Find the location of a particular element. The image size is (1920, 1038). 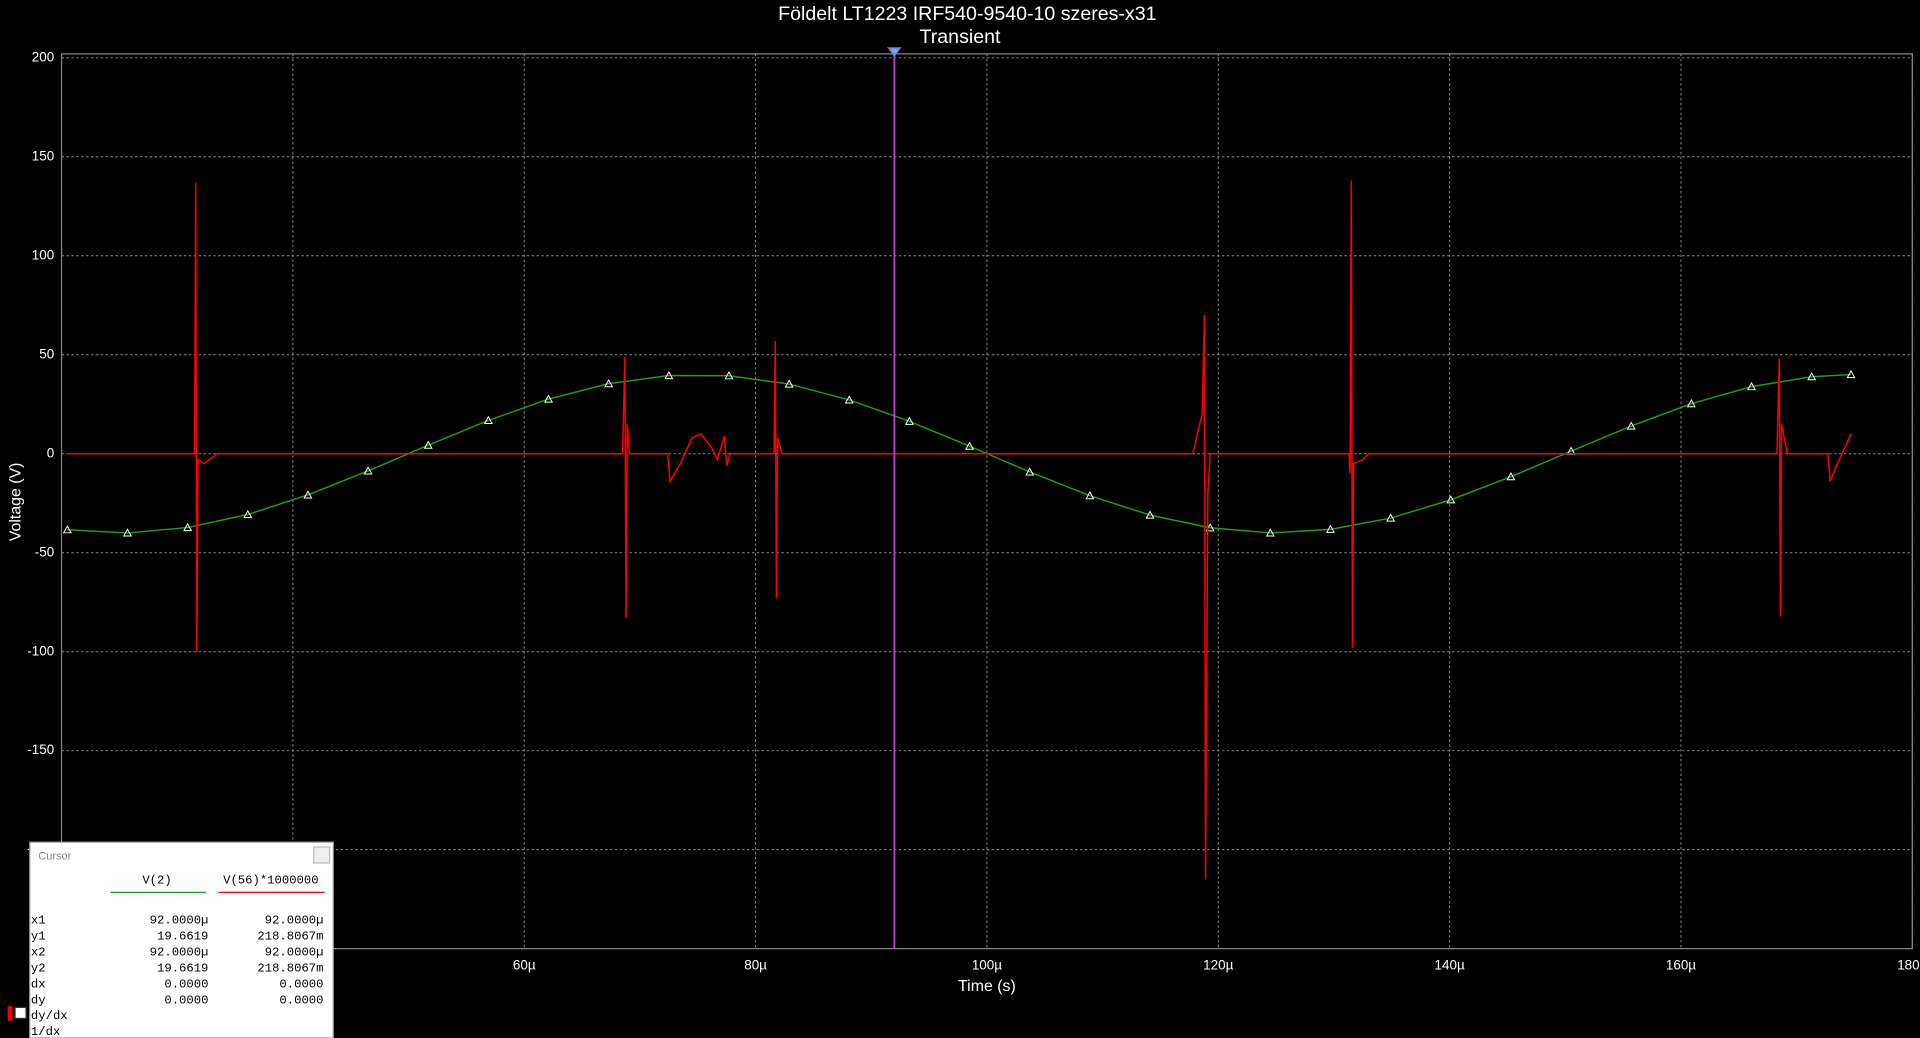

chart-title: Földelt LT1223 IRF540-9540-10 szeres-x31 is located at coordinates (967, 14).